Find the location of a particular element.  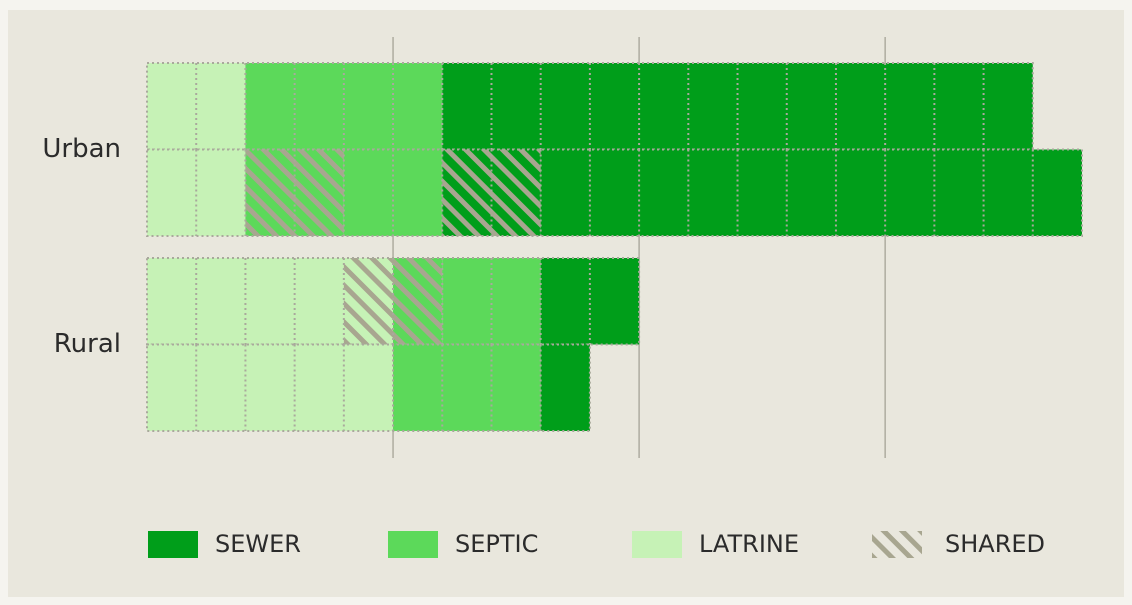

category-label: Rural is located at coordinates (87, 344).